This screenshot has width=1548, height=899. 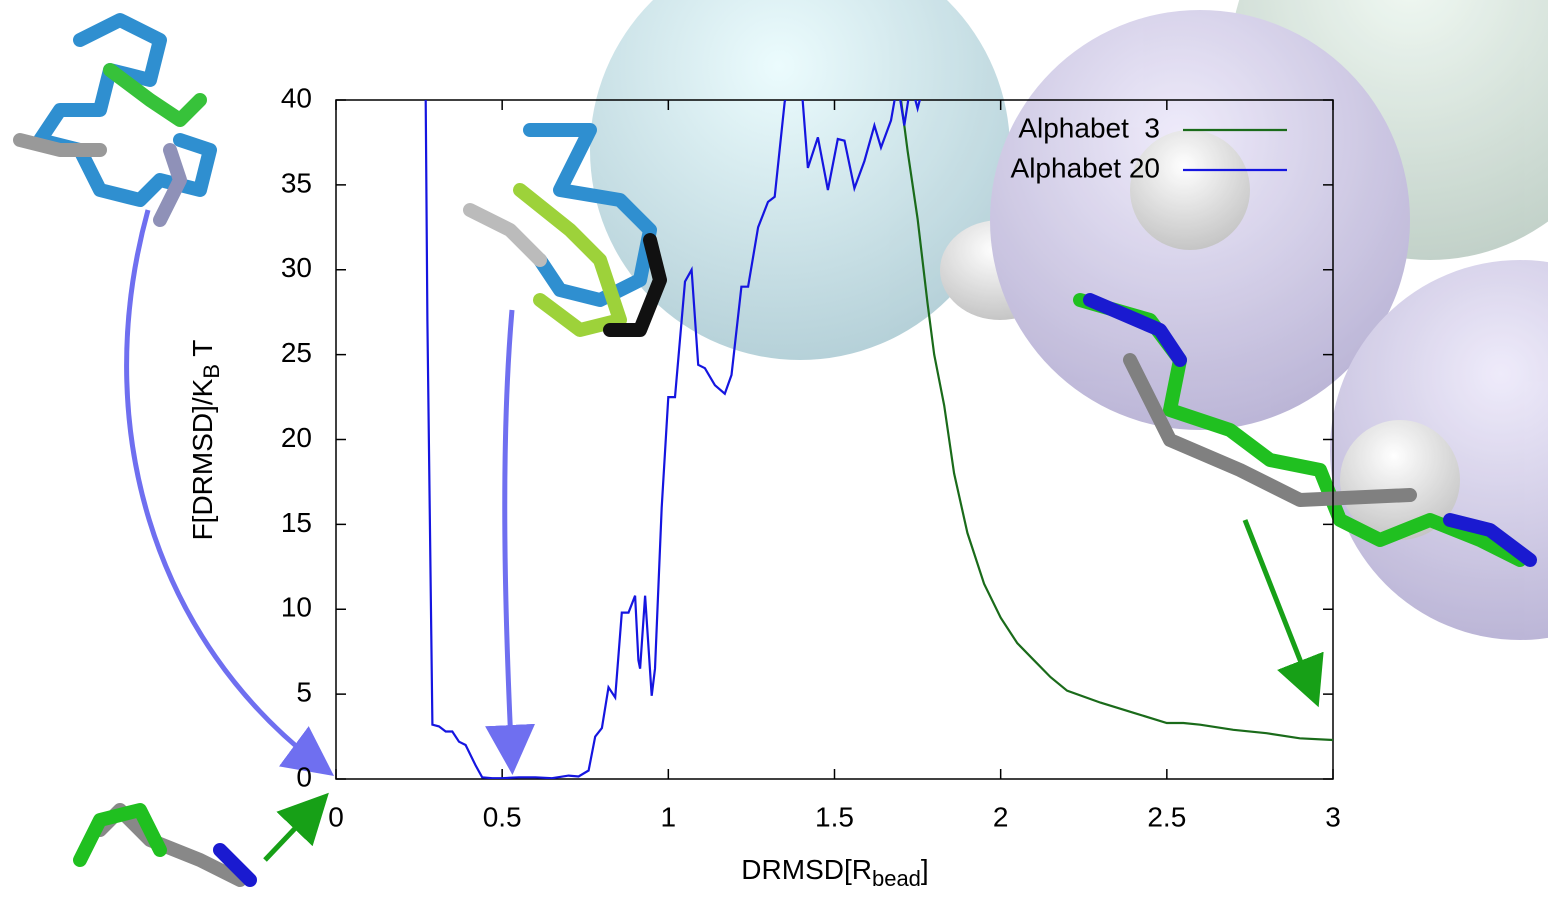 What do you see at coordinates (896, 878) in the screenshot?
I see `x-label-sub: bead` at bounding box center [896, 878].